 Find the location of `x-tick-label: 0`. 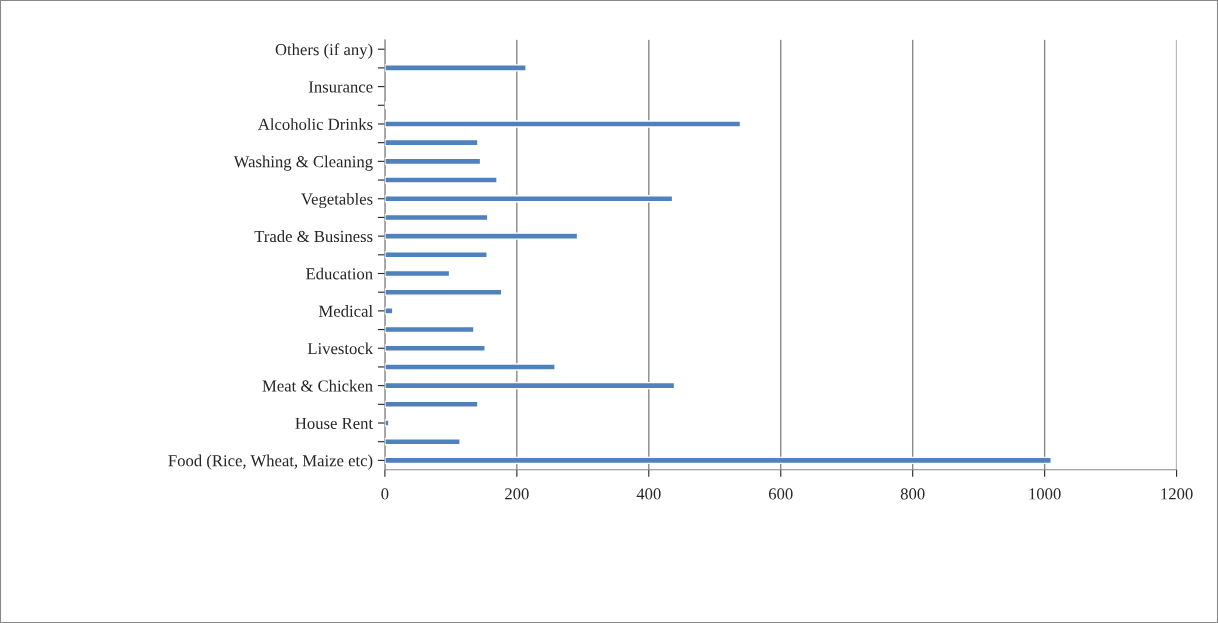

x-tick-label: 0 is located at coordinates (385, 494).